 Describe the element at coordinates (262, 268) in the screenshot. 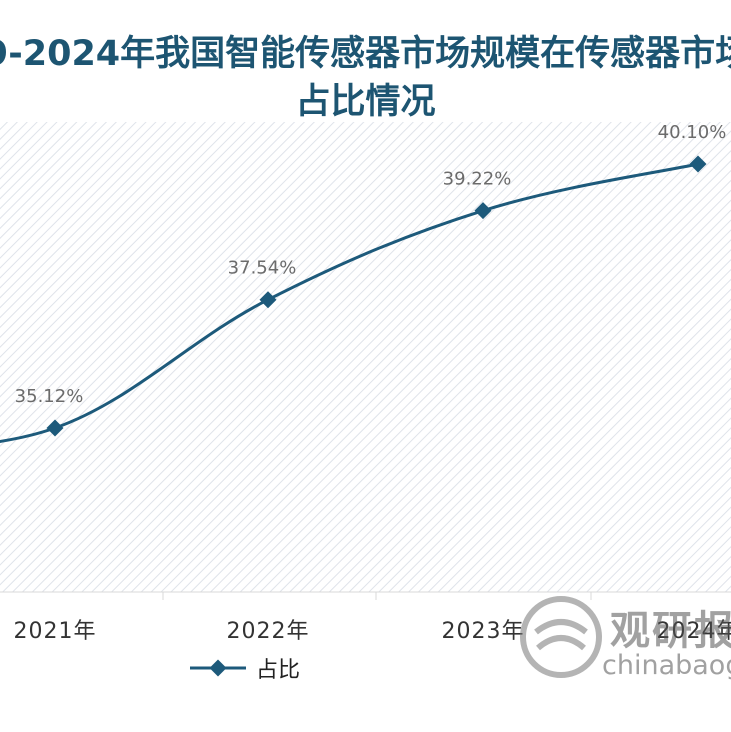

I see `data-label: 37.54%` at that location.